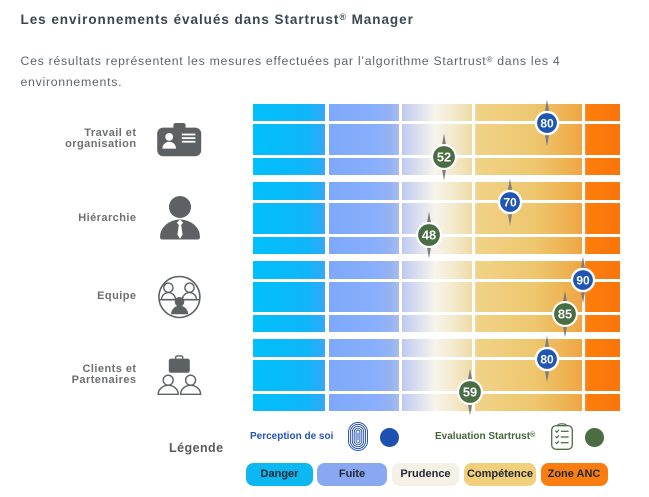 This screenshot has width=649, height=497. What do you see at coordinates (469, 392) in the screenshot?
I see `svg-text: 59` at bounding box center [469, 392].